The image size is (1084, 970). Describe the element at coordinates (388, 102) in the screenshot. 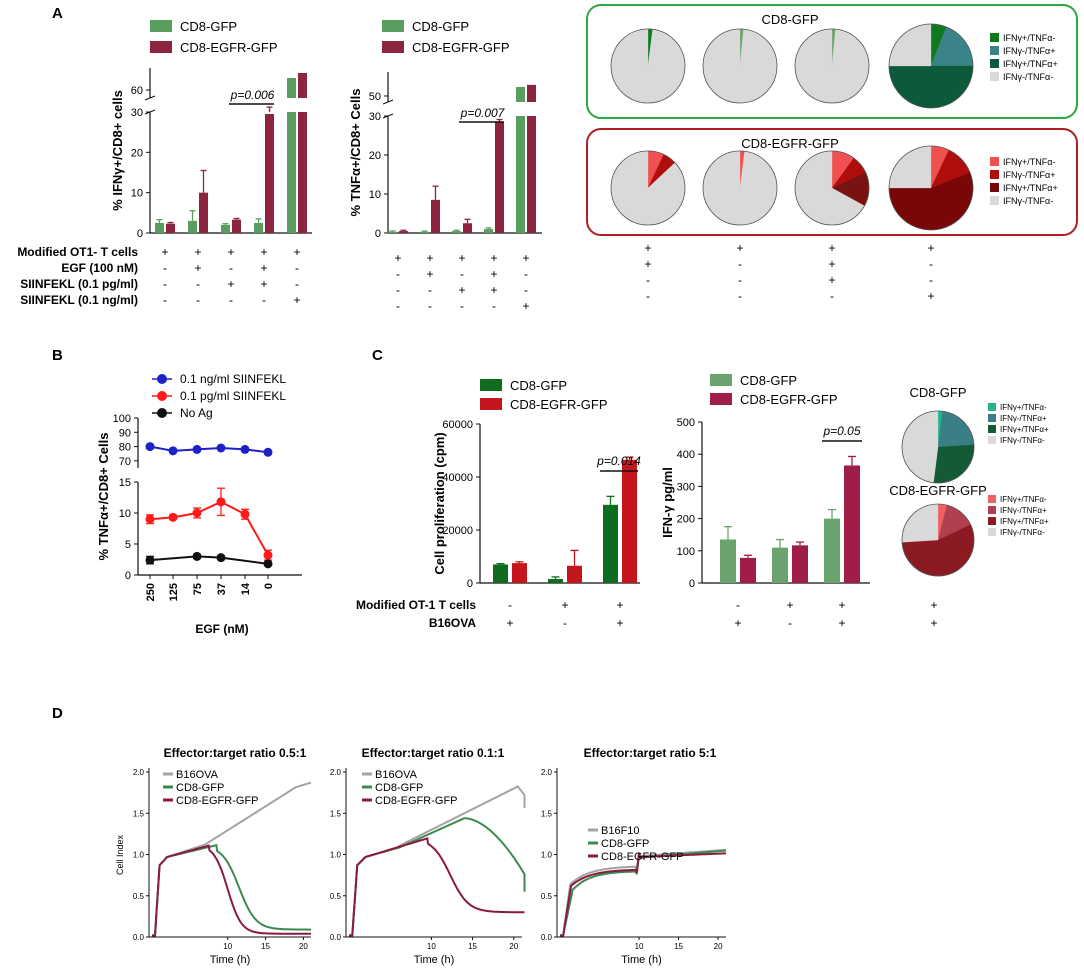

I see `axis-break` at that location.